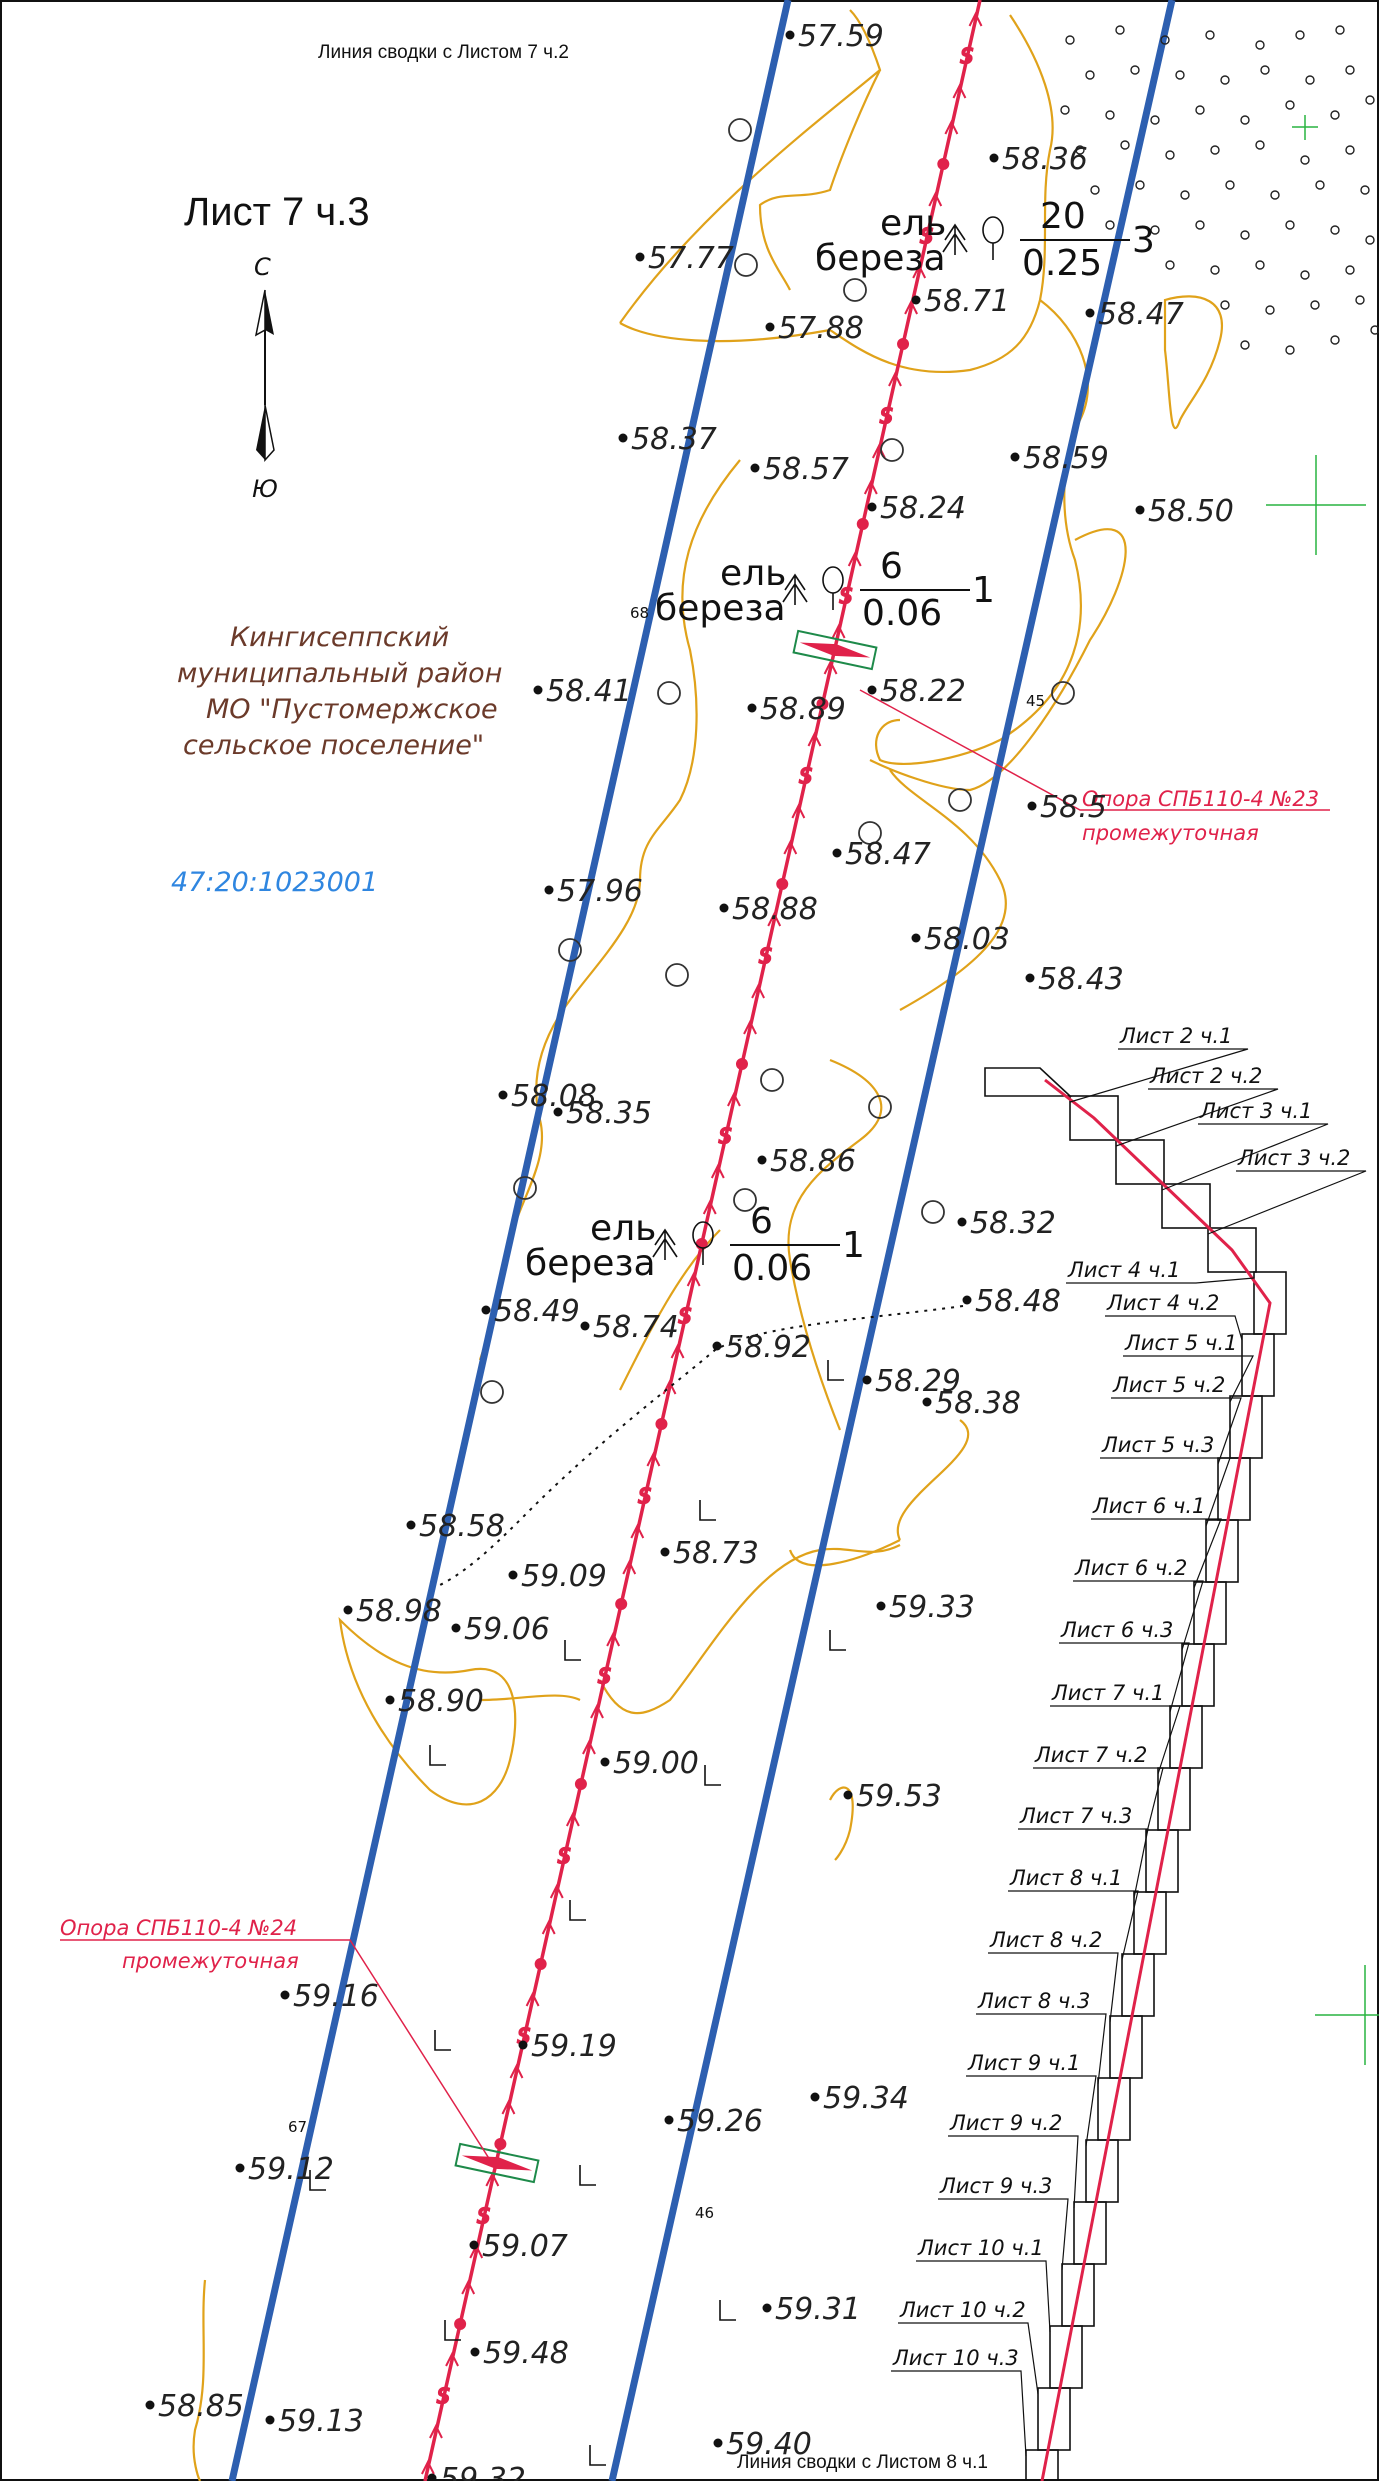  I want to click on svg-text: муниципальный район, so click(339, 673).